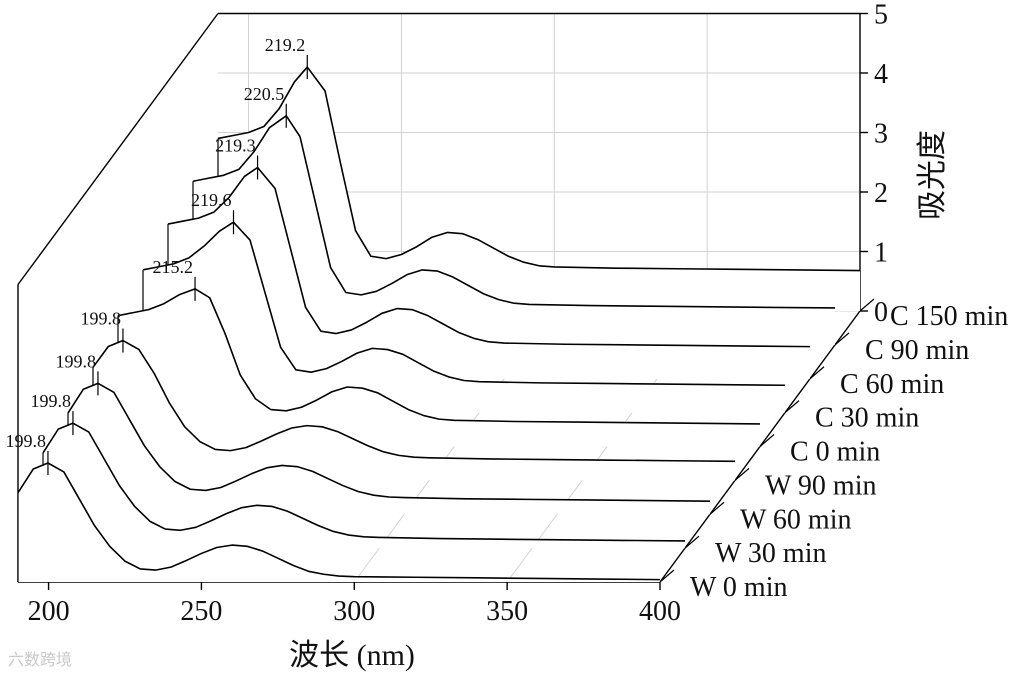  What do you see at coordinates (235, 146) in the screenshot?
I see `peak-label: 219.3` at bounding box center [235, 146].